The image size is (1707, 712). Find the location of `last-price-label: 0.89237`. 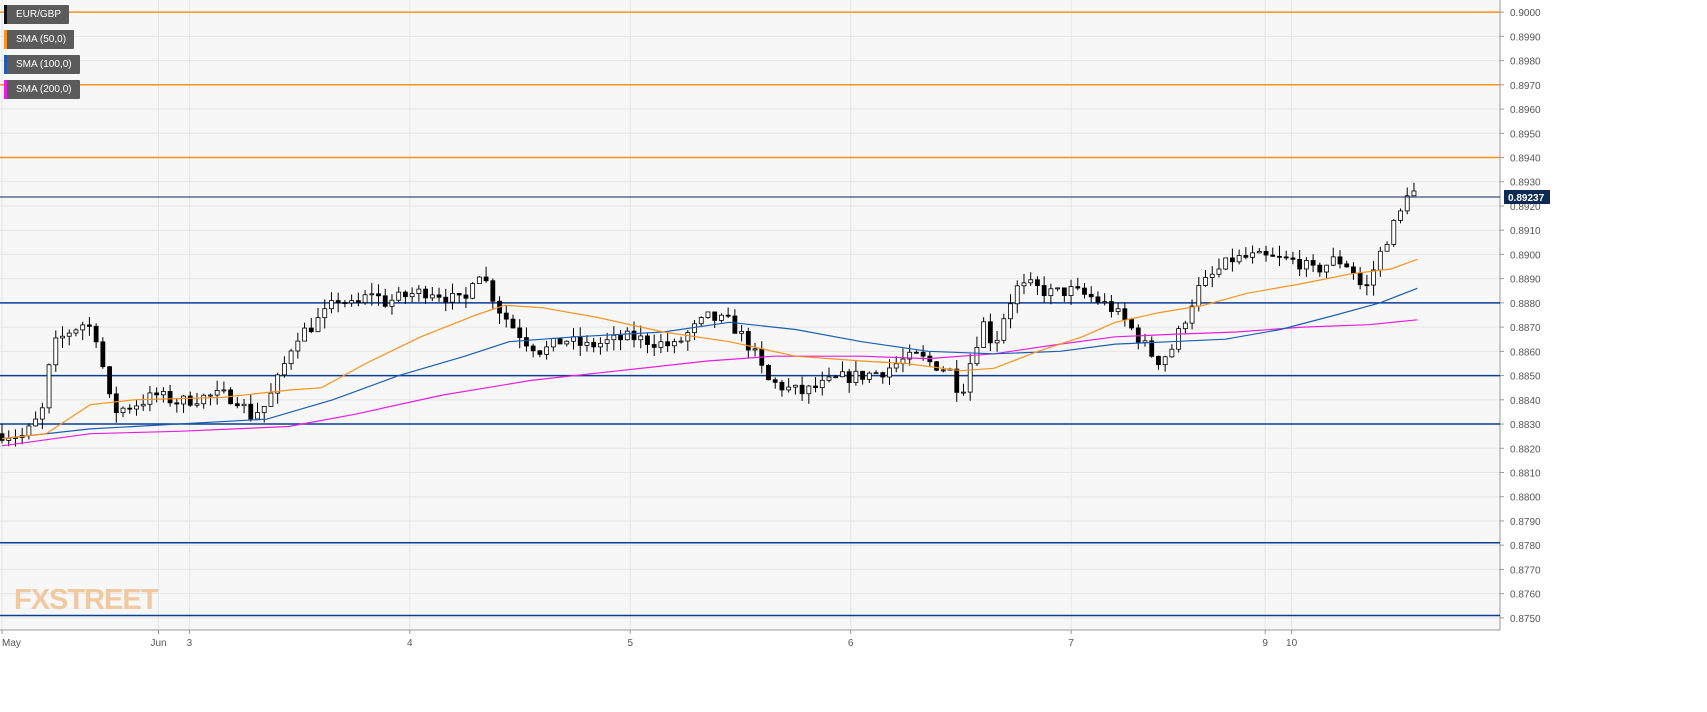

last-price-label: 0.89237 is located at coordinates (1526, 198).